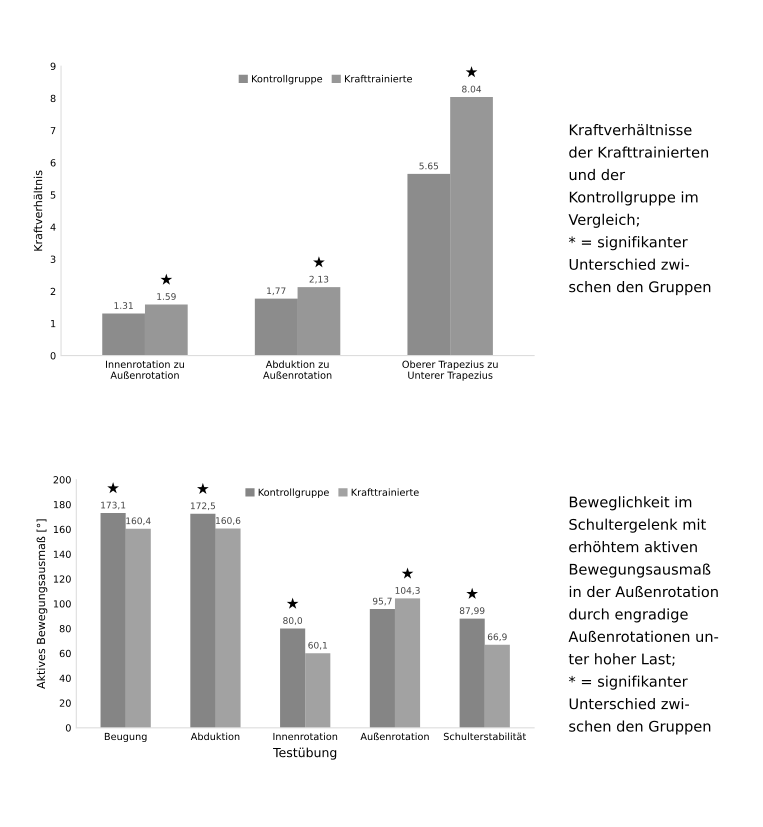 The width and height of the screenshot is (763, 827). I want to click on x-tick-label: Beugung, so click(125, 737).